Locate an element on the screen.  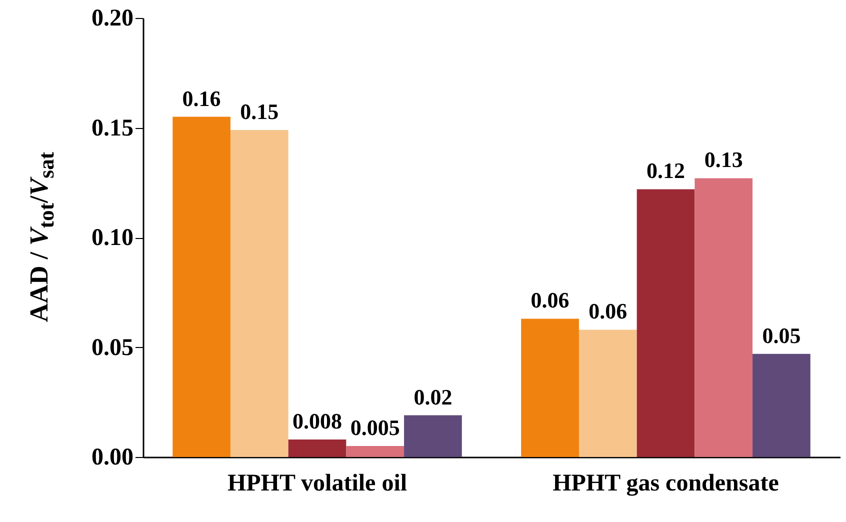
data-label: 0.005 is located at coordinates (375, 427).